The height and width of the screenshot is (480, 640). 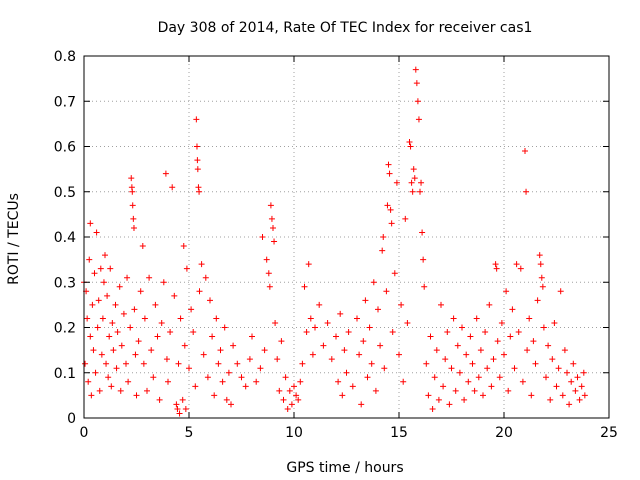 What do you see at coordinates (65, 193) in the screenshot?
I see `y-tick-label: 0.5` at bounding box center [65, 193].